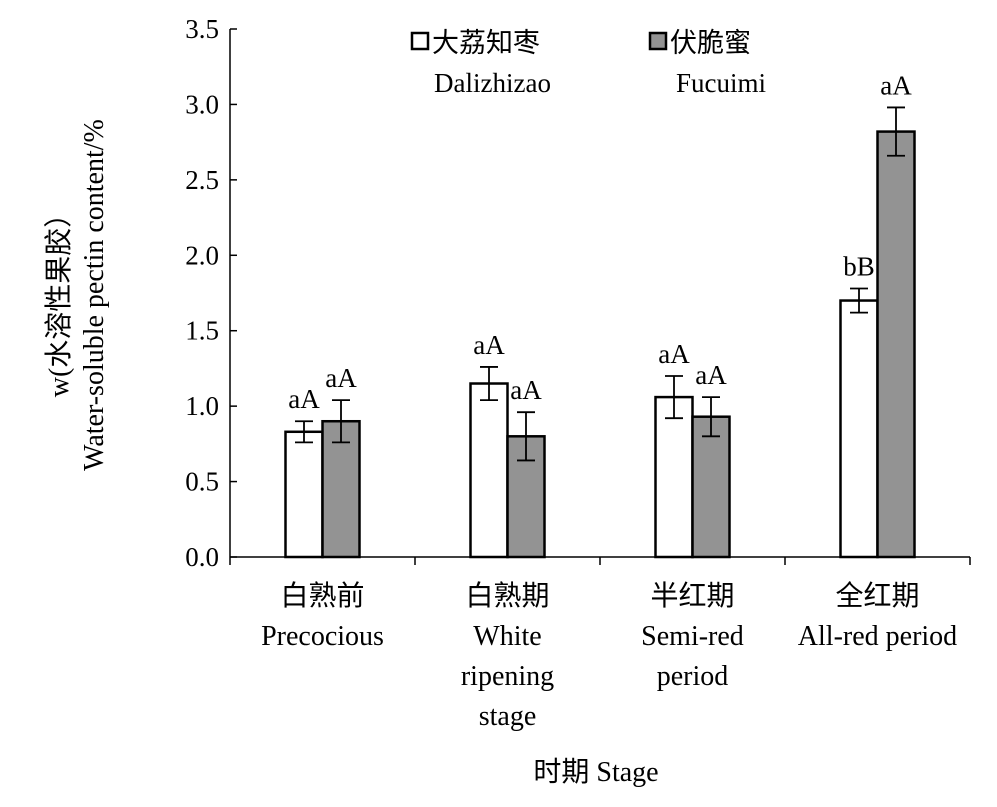 The image size is (997, 807). I want to click on y-tick-label: 2.0, so click(202, 255).